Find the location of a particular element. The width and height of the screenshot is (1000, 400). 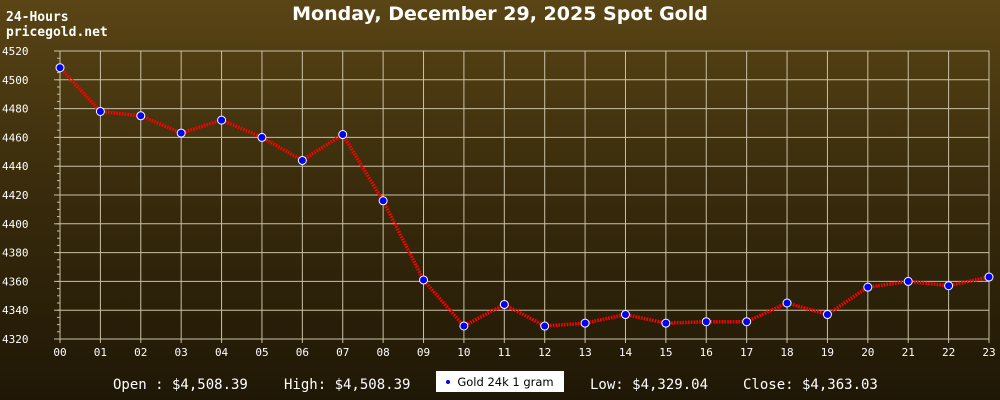

y-tick-label: 4460 is located at coordinates (15, 137).